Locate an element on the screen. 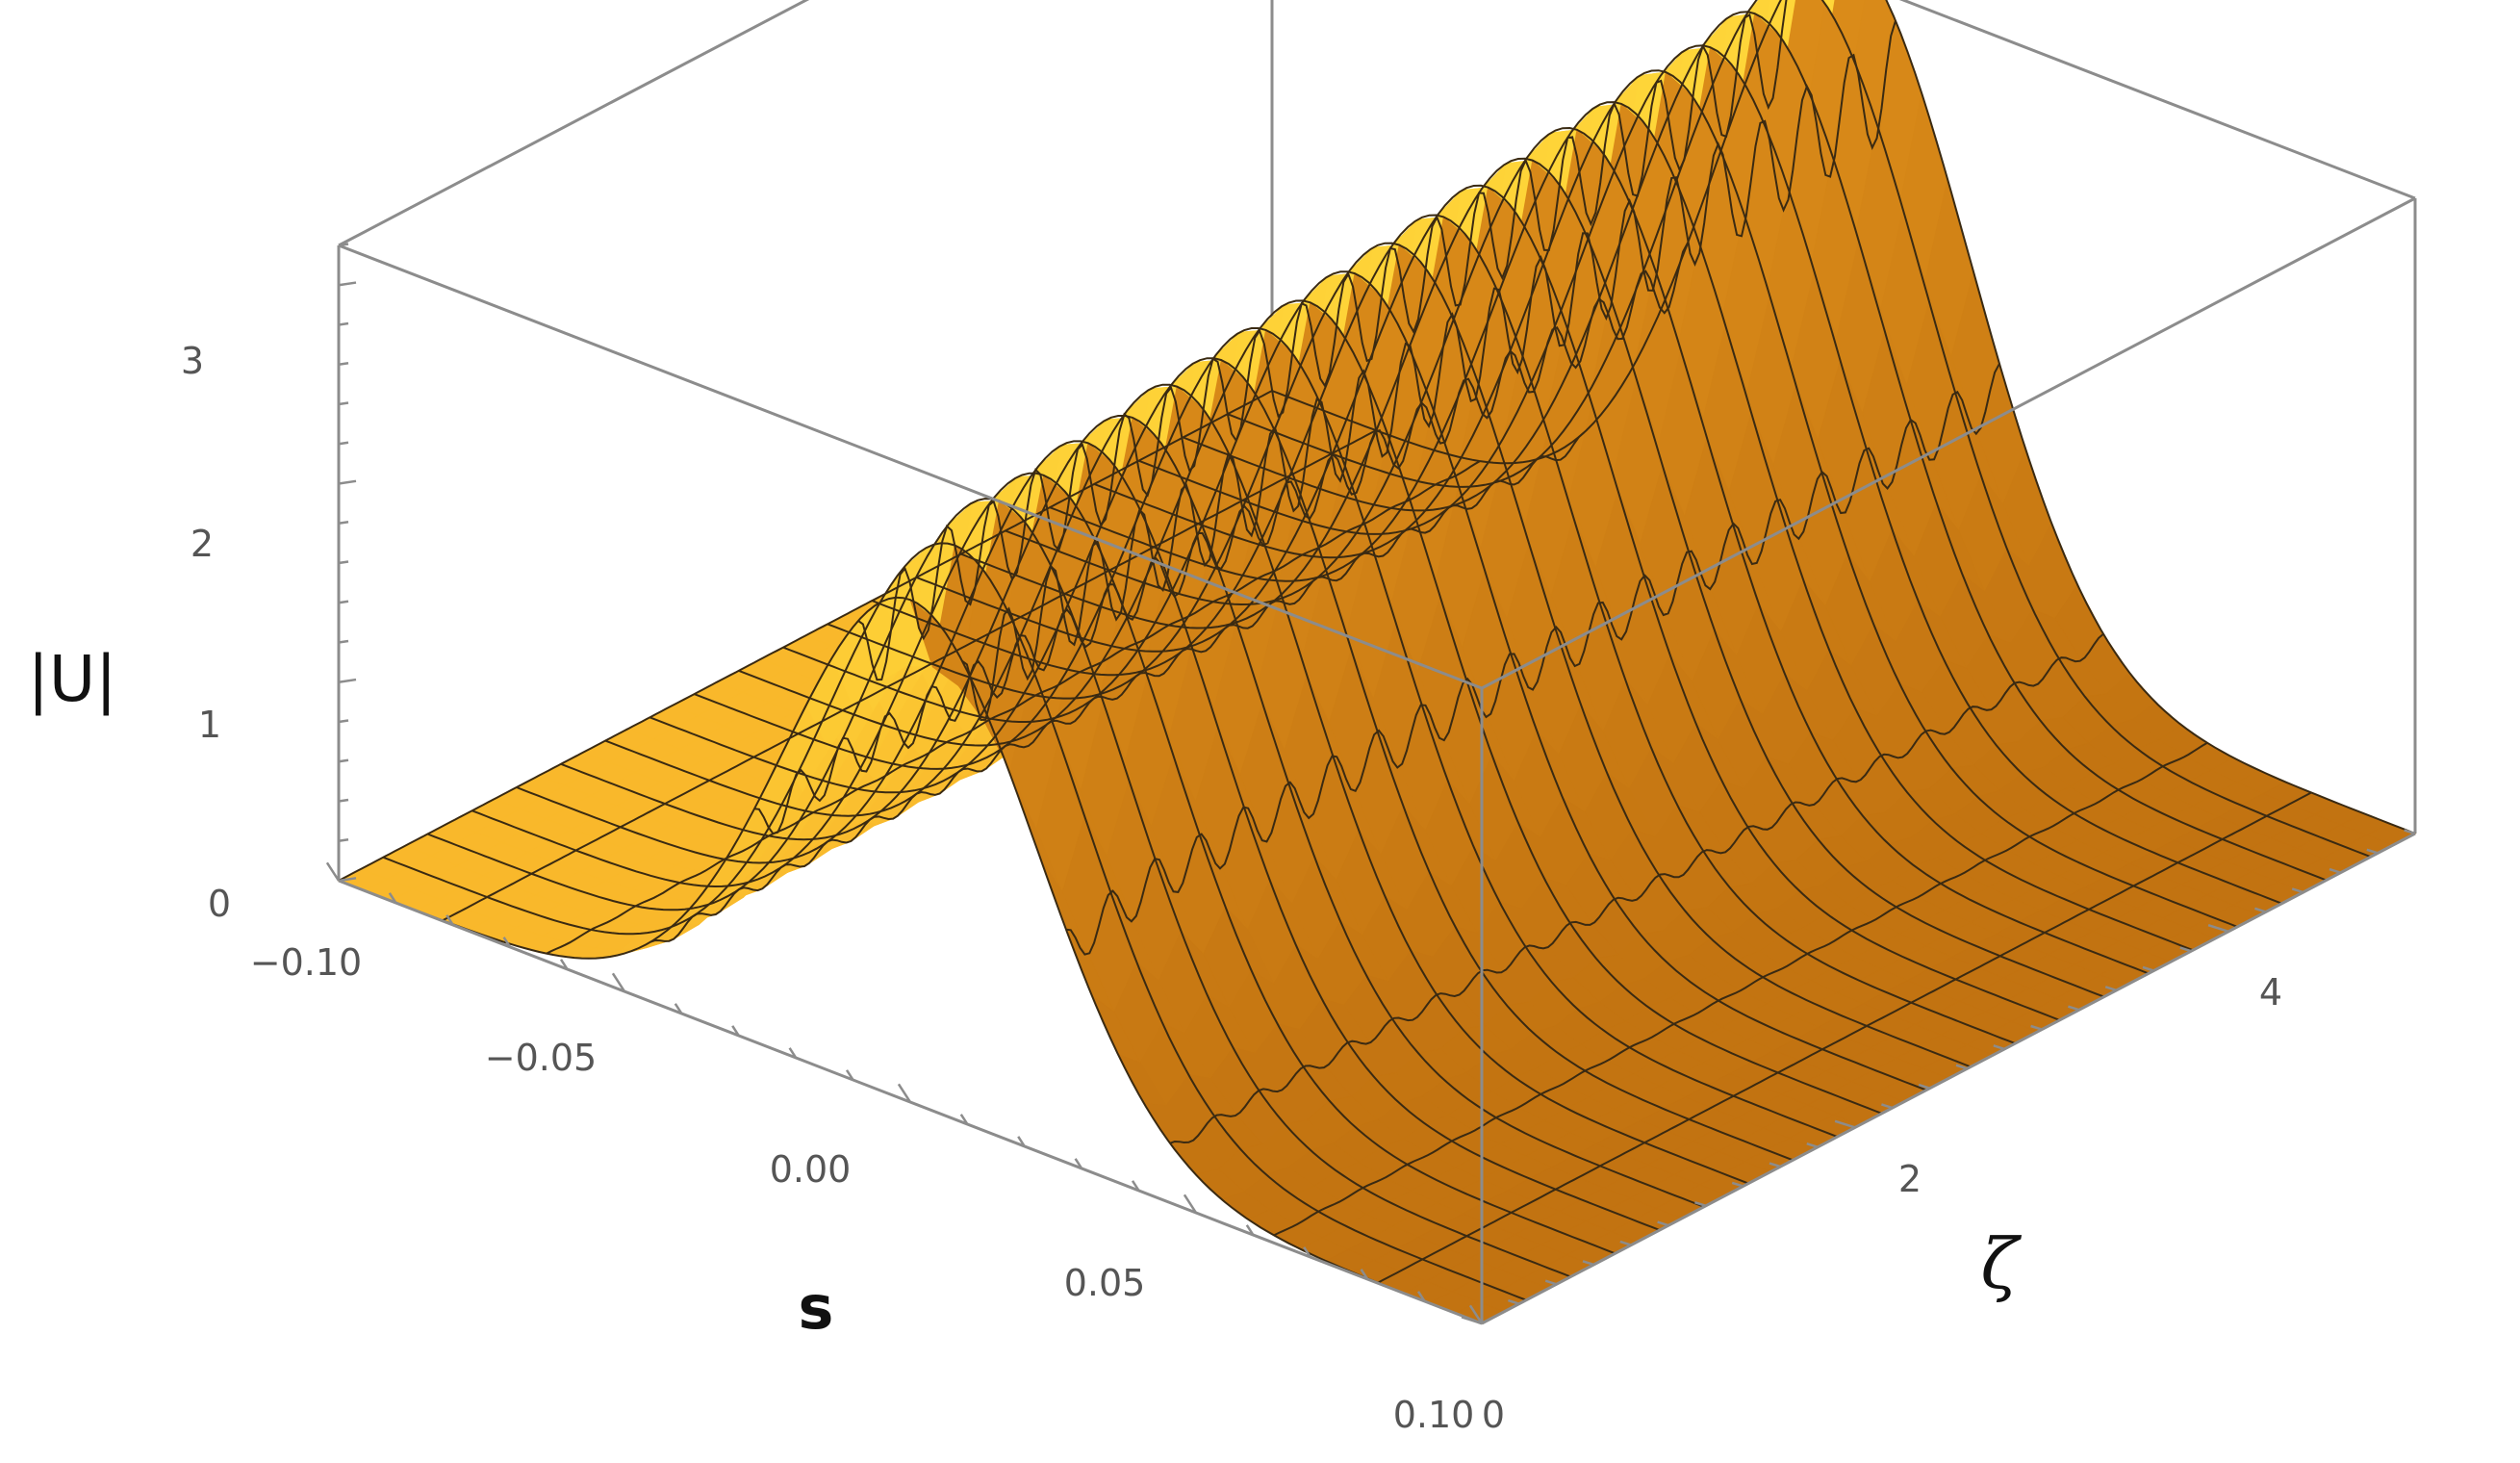  z-tick-label: 2 is located at coordinates (203, 544).